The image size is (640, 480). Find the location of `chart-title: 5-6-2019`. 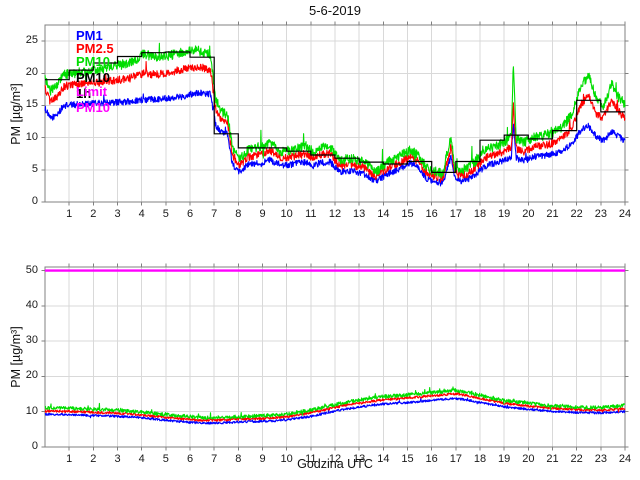

chart-title: 5-6-2019 is located at coordinates (335, 10).